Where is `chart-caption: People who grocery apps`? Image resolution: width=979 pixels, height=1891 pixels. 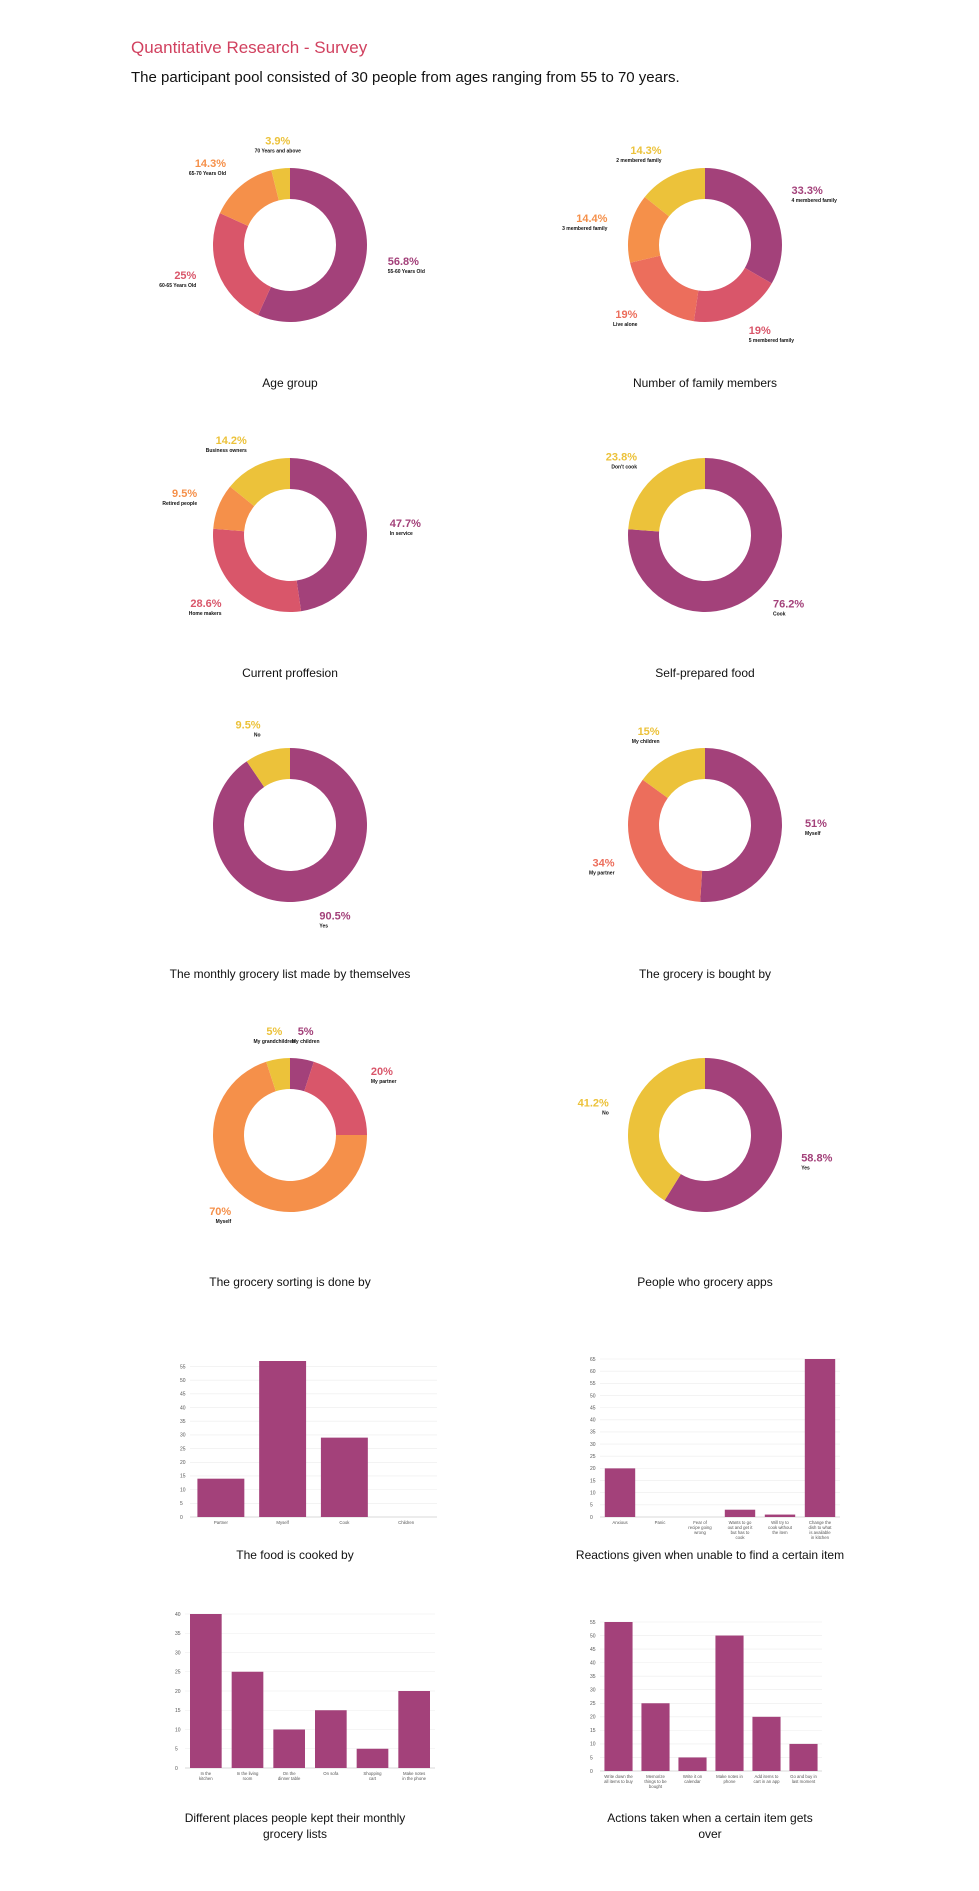 chart-caption: People who grocery apps is located at coordinates (705, 1282).